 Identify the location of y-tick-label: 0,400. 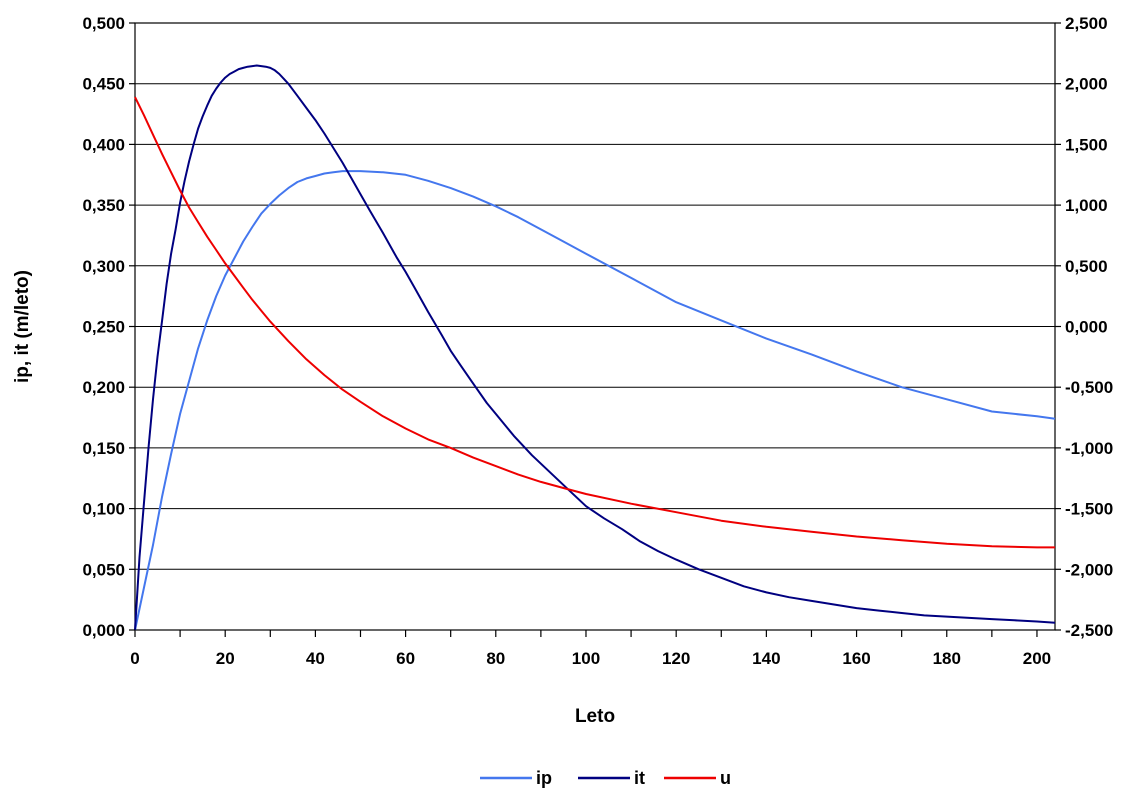
(103, 144).